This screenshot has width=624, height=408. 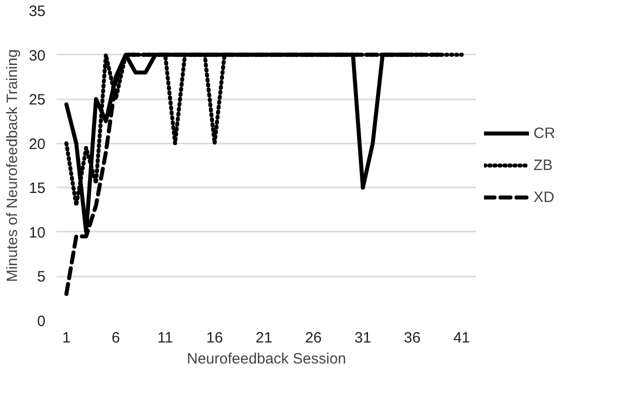 I want to click on y-tick-label: 30, so click(x=37, y=55).